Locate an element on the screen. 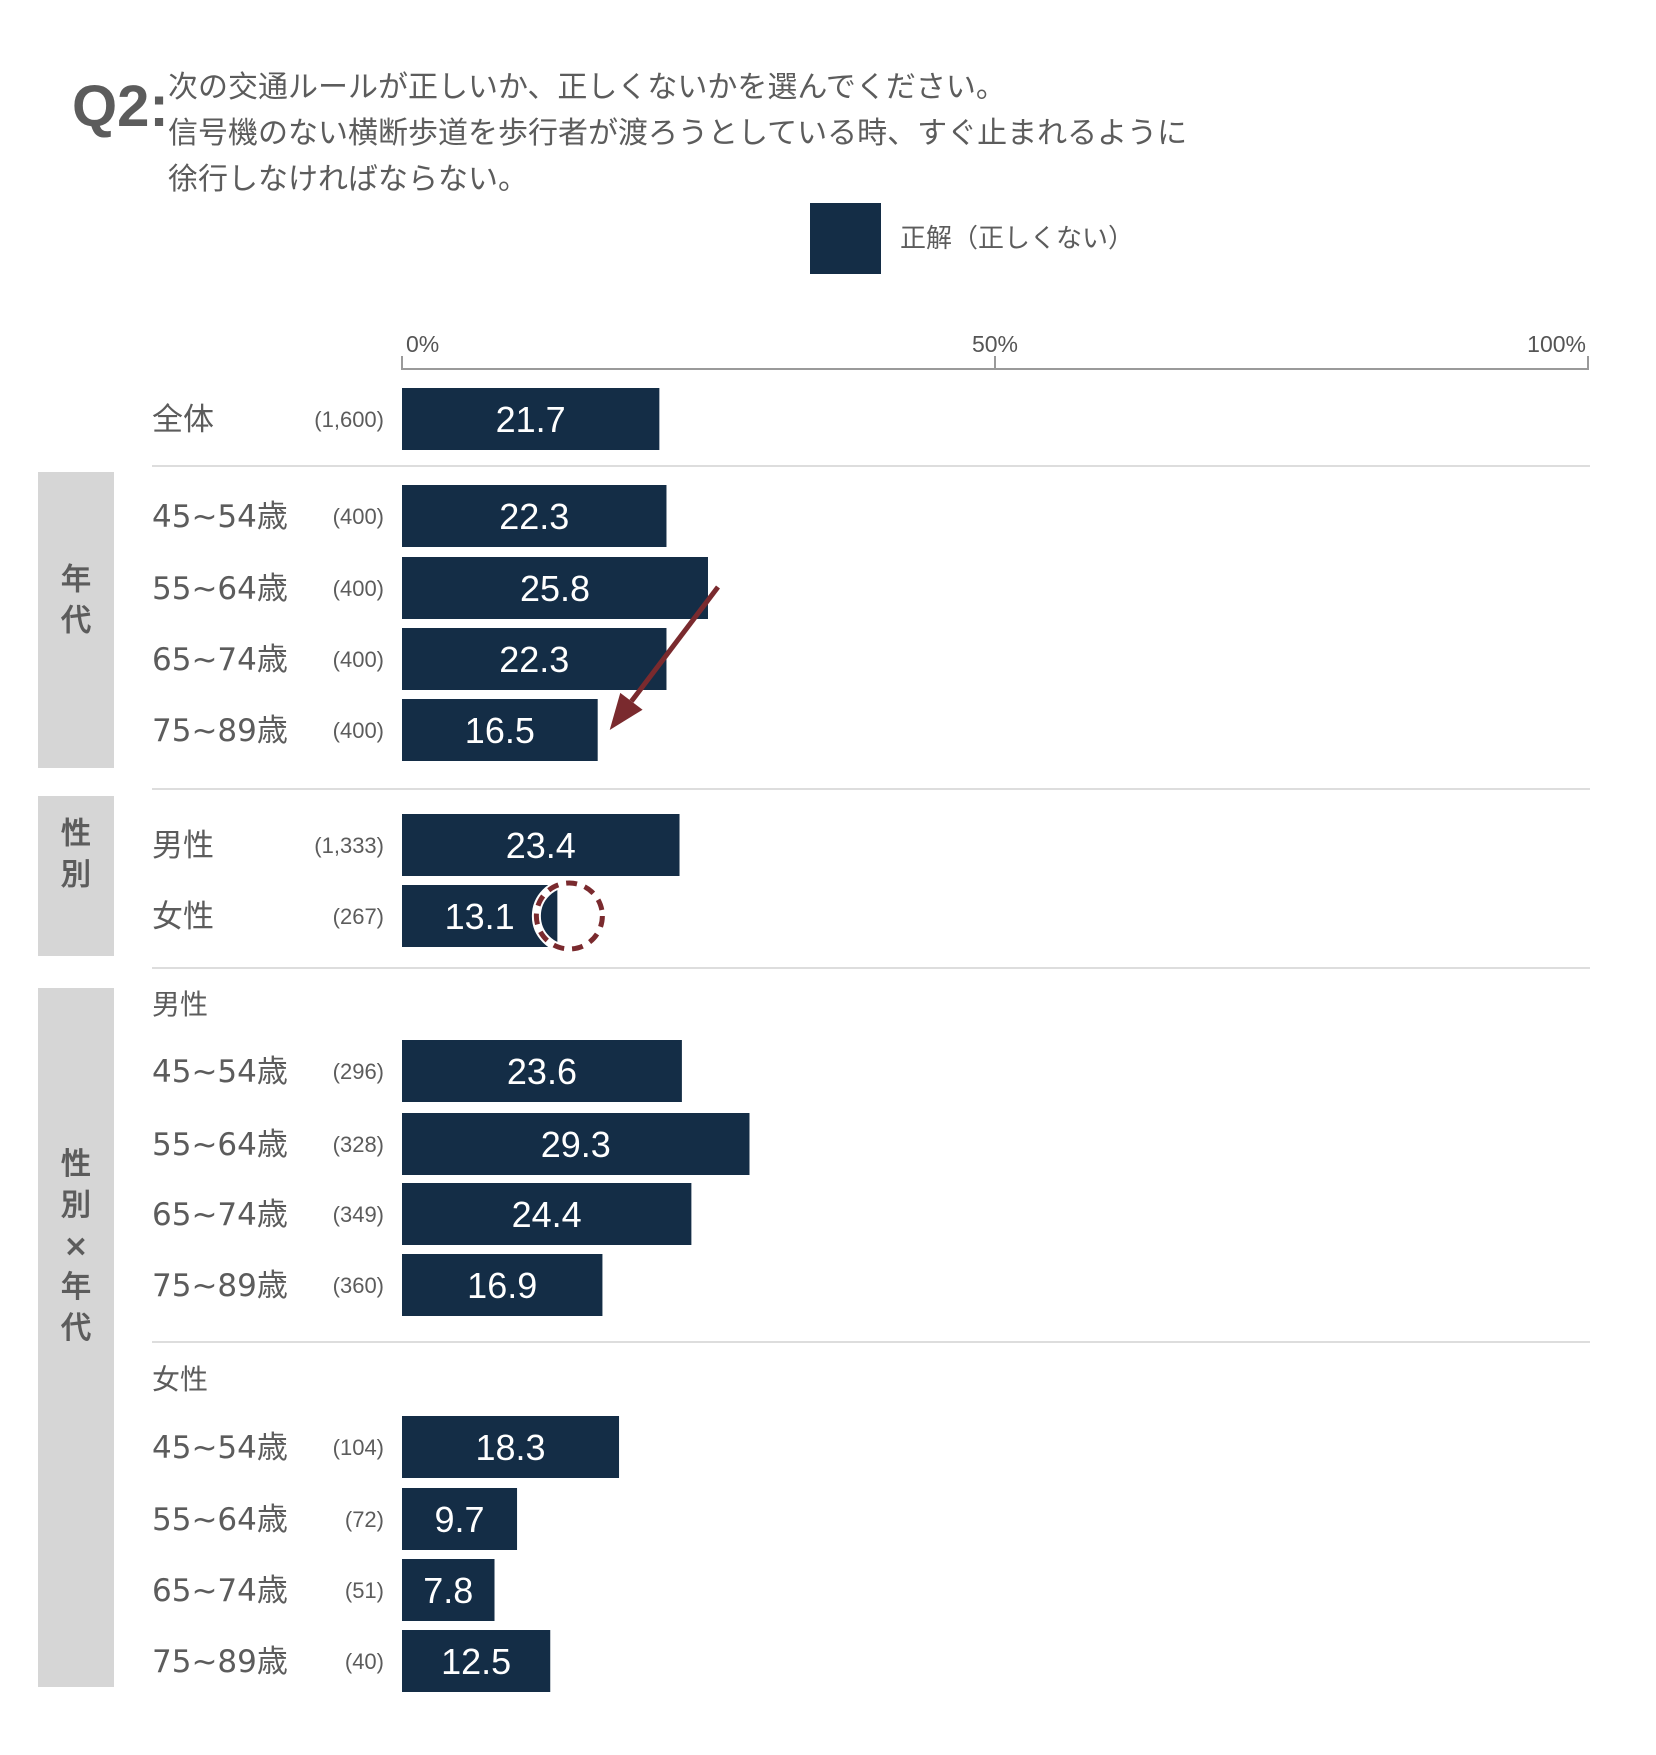 Image resolution: width=1656 pixels, height=1755 pixels. trend-arrow-line is located at coordinates (674, 644).